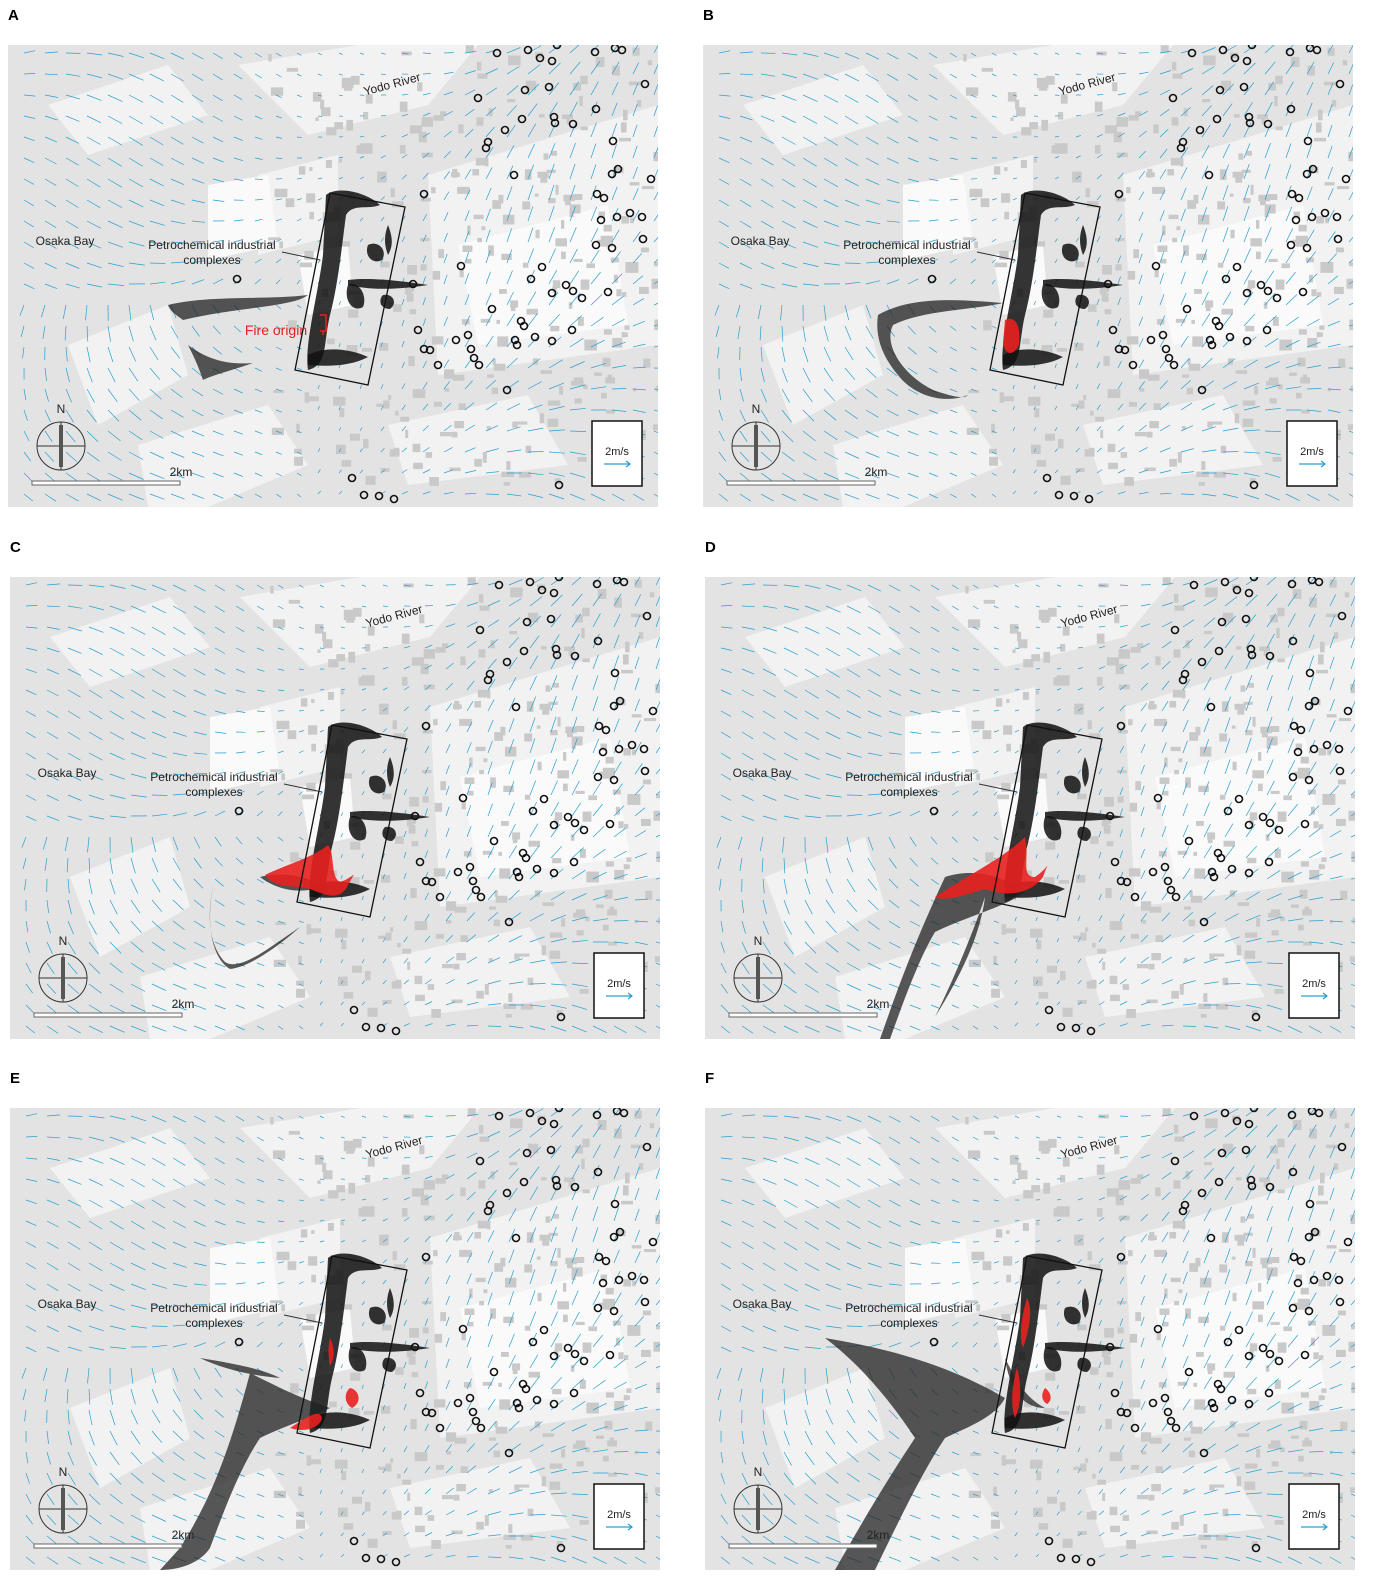 The height and width of the screenshot is (1587, 1378). What do you see at coordinates (183, 1004) in the screenshot?
I see `scale-label: 2km` at bounding box center [183, 1004].